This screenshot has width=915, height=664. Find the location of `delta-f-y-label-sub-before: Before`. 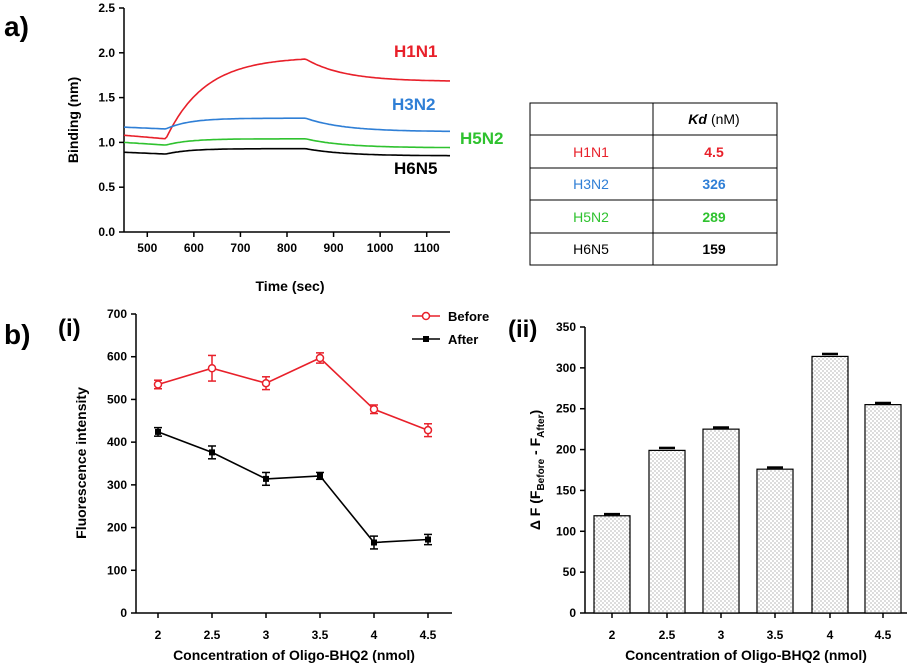

delta-f-y-label-sub-before: Before is located at coordinates (541, 474).